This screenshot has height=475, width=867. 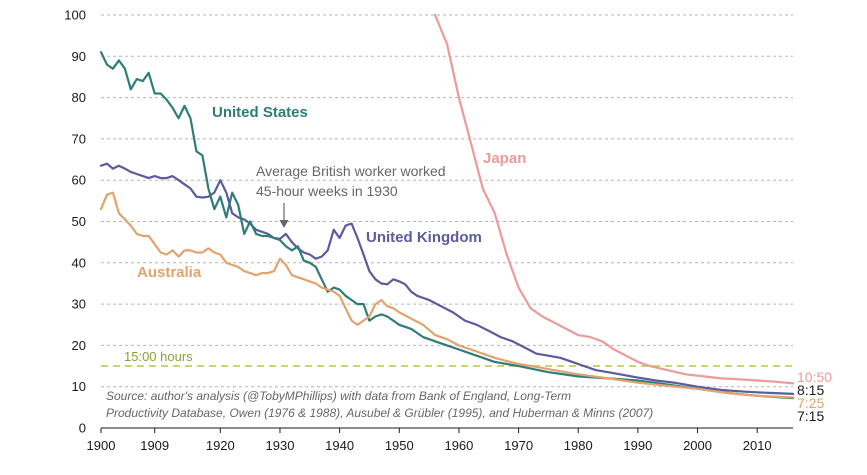 I want to click on annotation-line-1: Average British worker worked, so click(x=351, y=171).